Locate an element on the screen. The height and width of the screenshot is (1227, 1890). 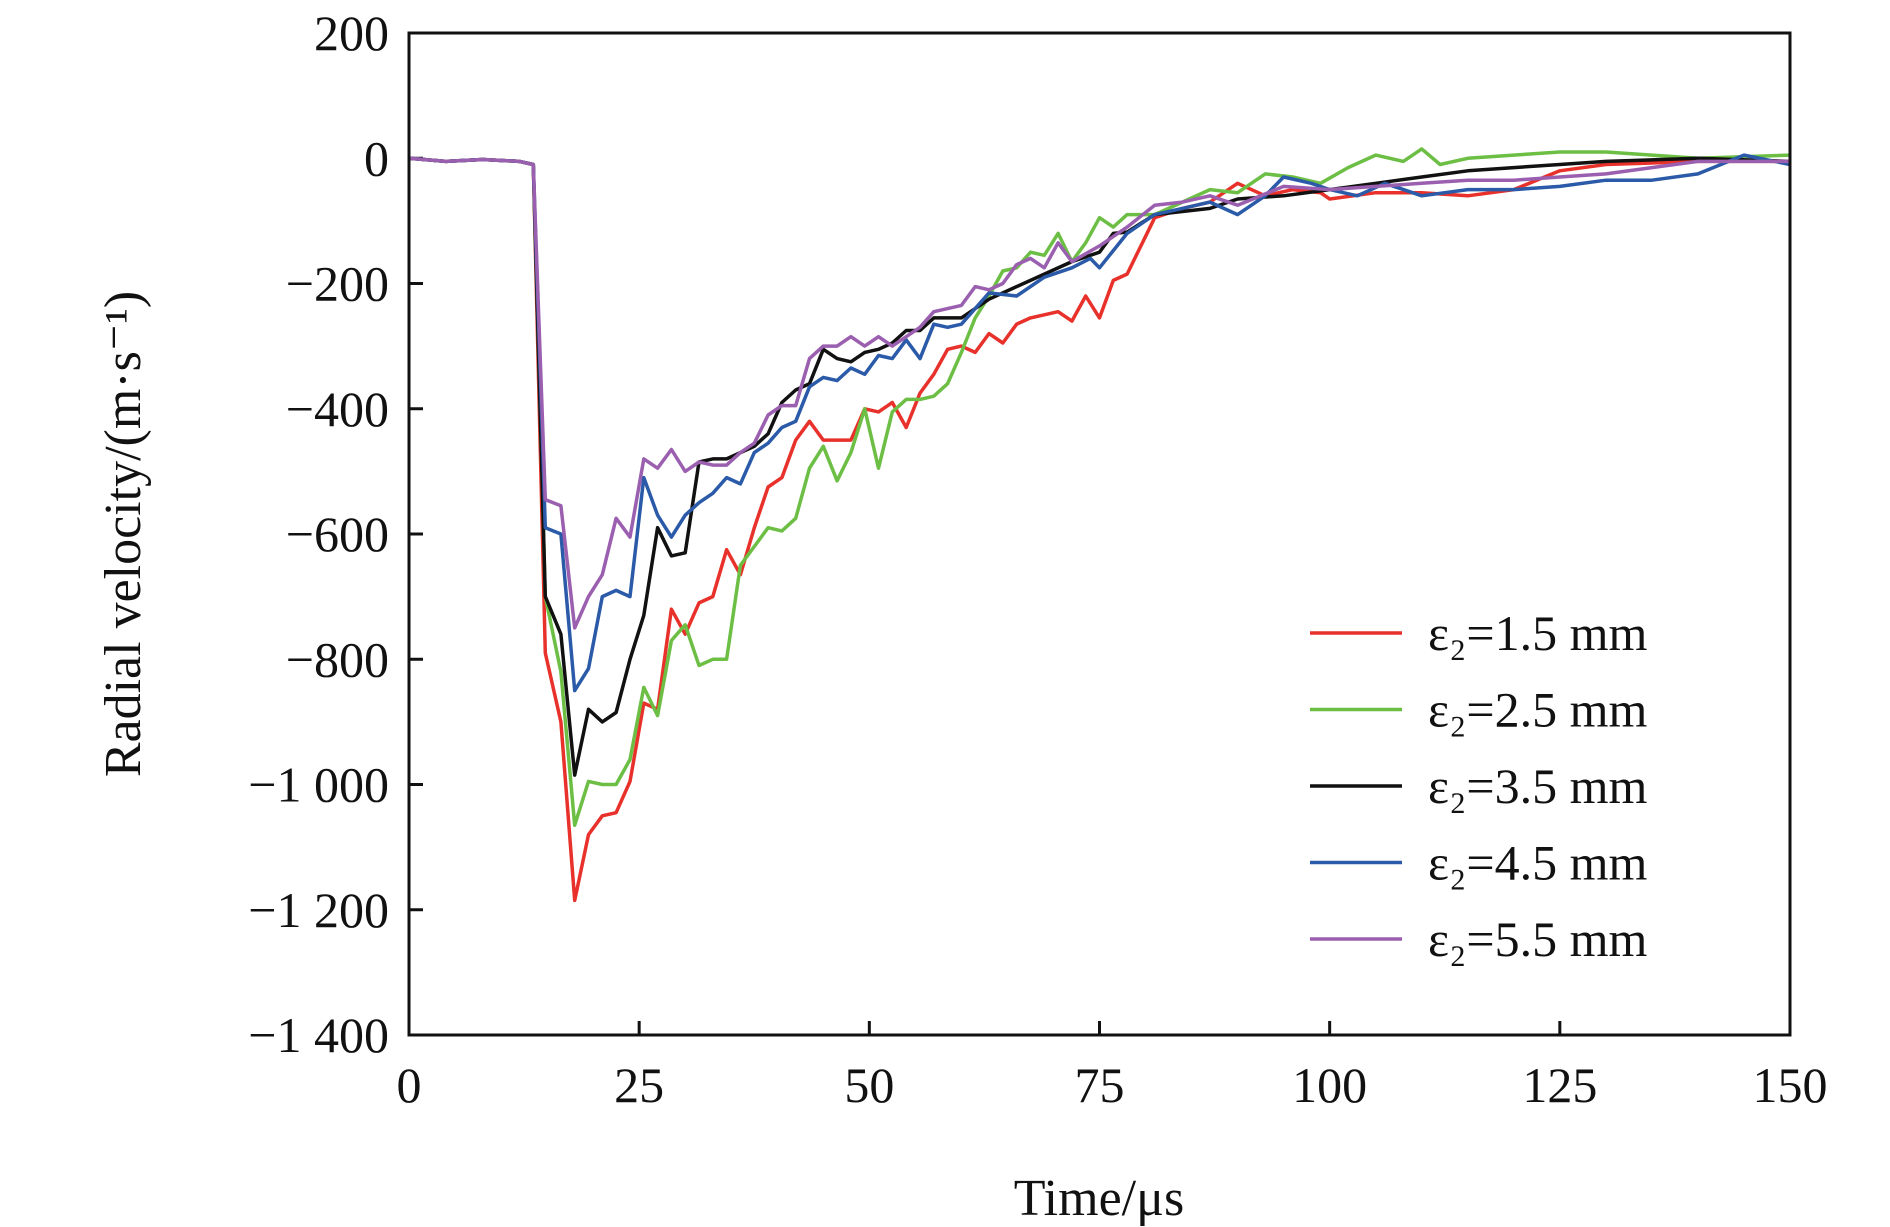
legend-label: ε₂=3.5 mm is located at coordinates (1538, 786).